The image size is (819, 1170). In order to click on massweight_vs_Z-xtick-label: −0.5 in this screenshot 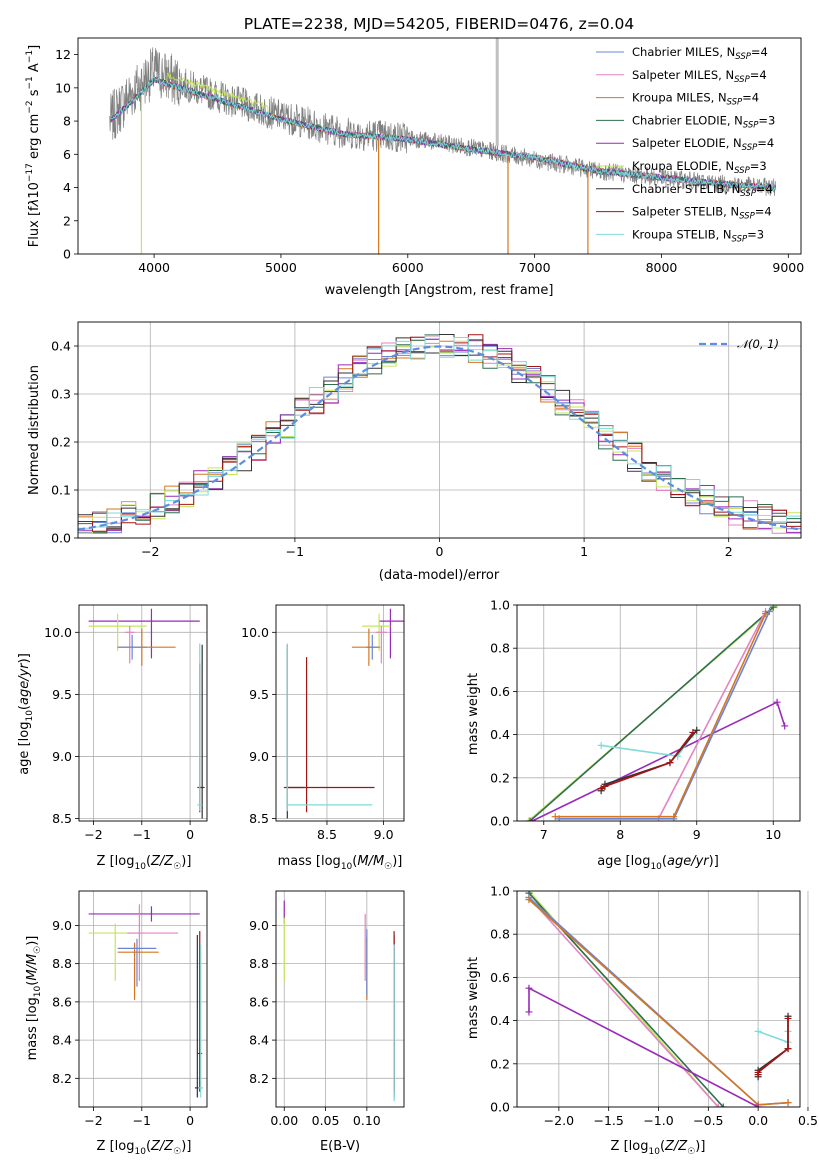, I will do `click(708, 1120)`.